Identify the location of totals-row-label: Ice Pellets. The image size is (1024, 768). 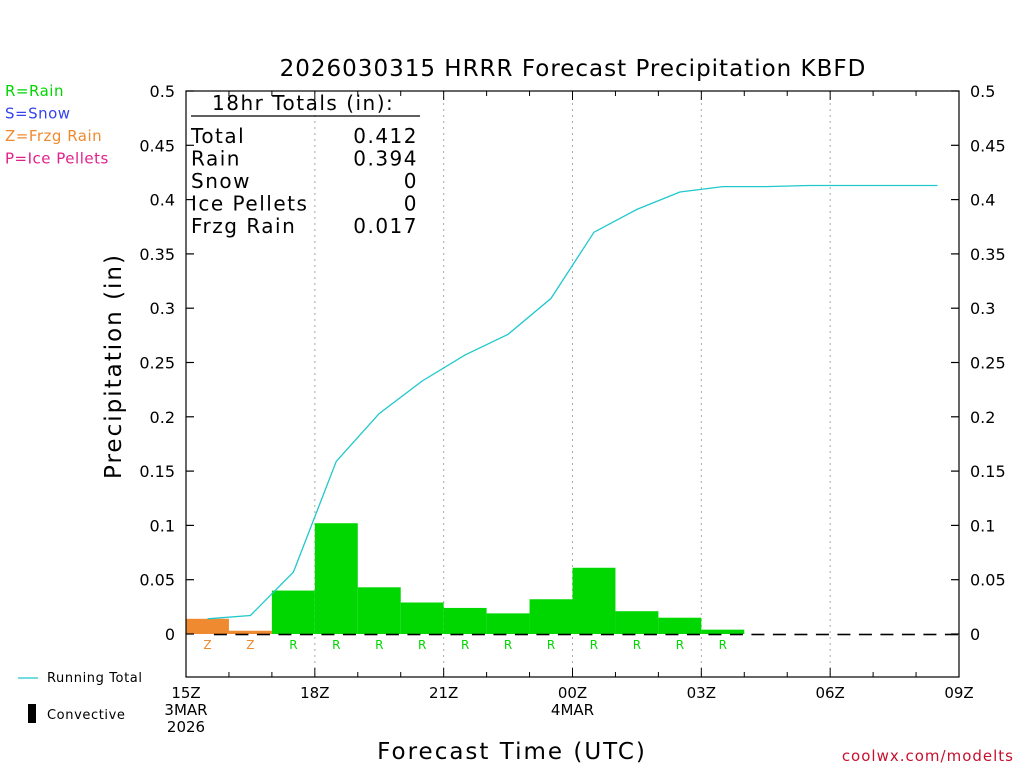
(249, 204).